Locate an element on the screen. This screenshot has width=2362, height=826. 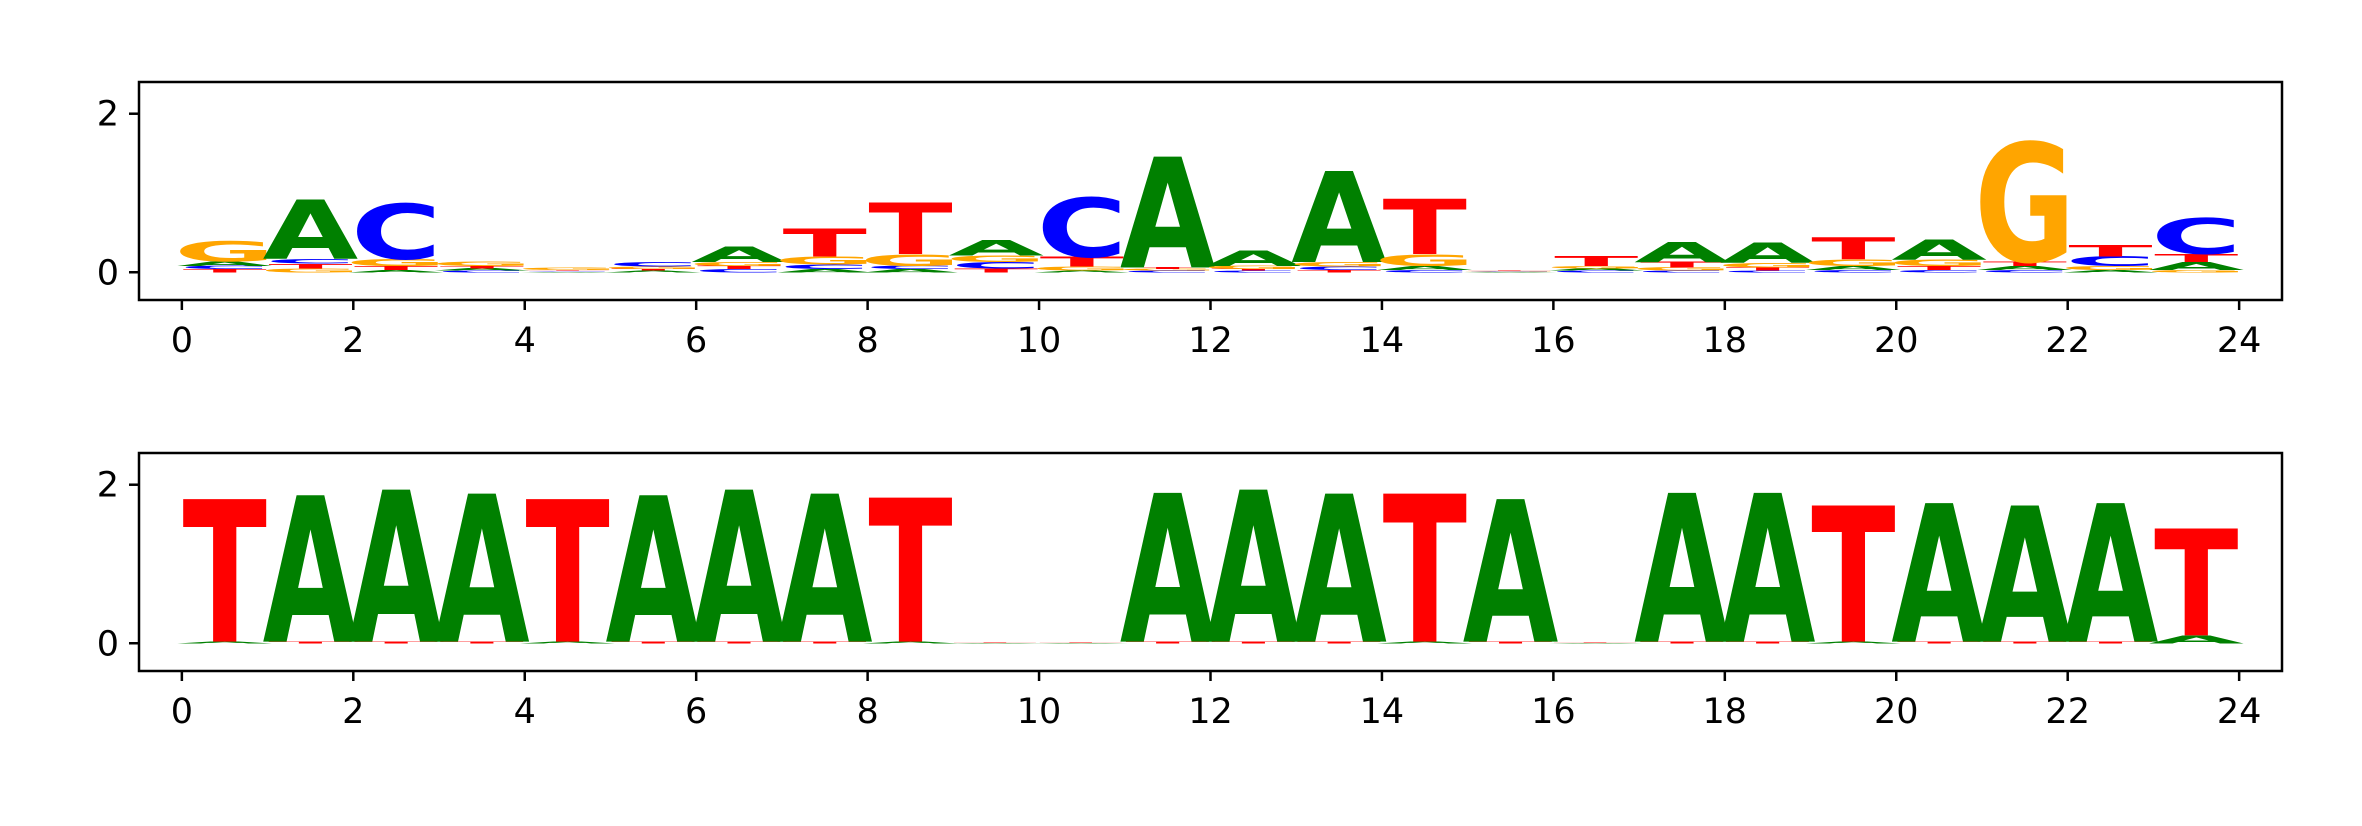
logo-letter-T-pos-14: T is located at coordinates (1425, 228).